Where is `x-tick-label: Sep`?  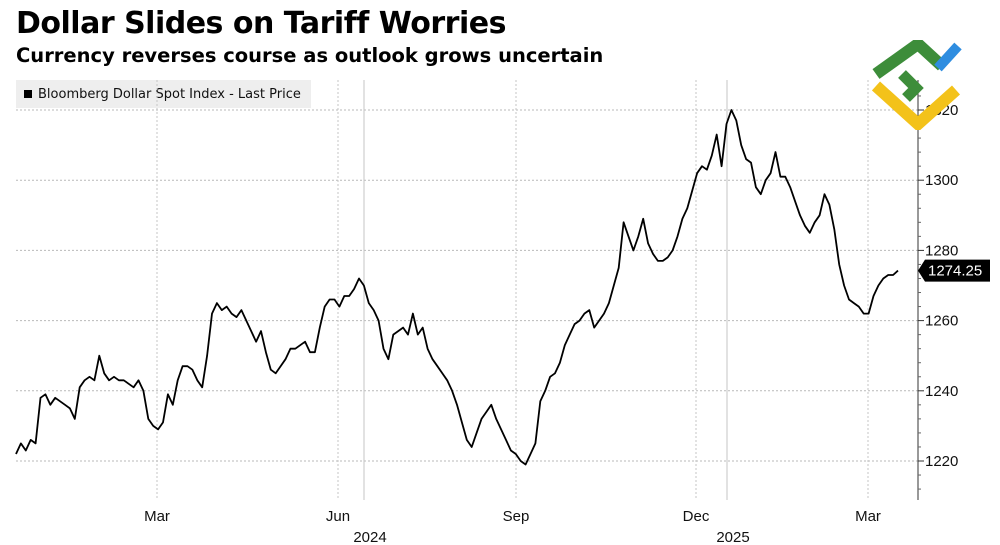
x-tick-label: Sep is located at coordinates (516, 516).